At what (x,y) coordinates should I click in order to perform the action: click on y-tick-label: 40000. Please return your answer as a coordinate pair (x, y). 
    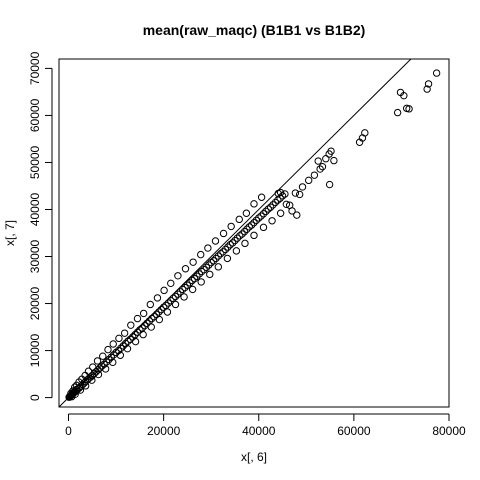
    Looking at the image, I should click on (35, 209).